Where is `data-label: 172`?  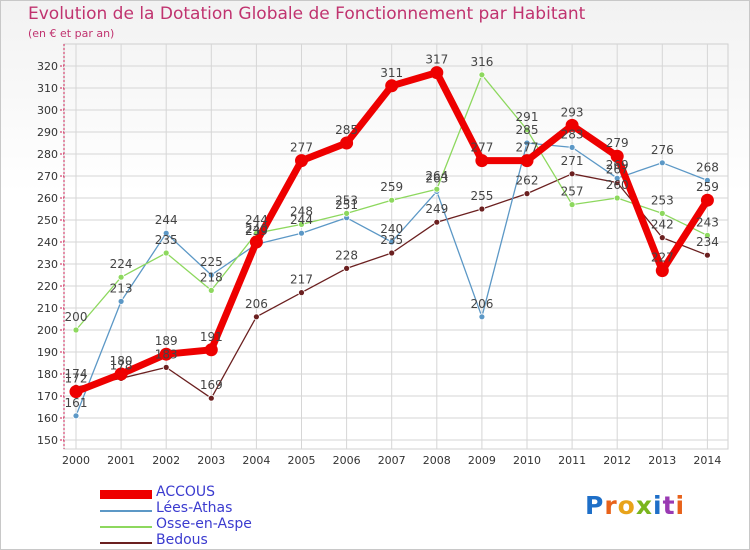 data-label: 172 is located at coordinates (76, 379).